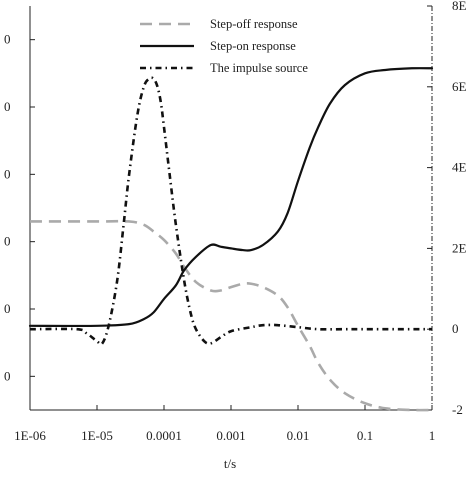 The image size is (474, 479). Describe the element at coordinates (230, 435) in the screenshot. I see `x-tick-label: 0.001` at that location.